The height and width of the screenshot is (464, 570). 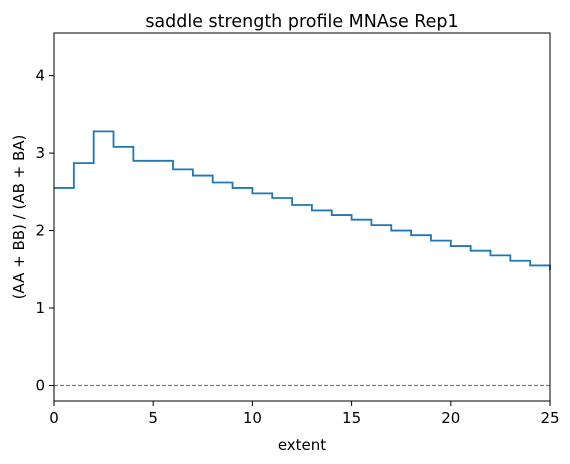 I want to click on x-tick-label: 20, so click(x=450, y=418).